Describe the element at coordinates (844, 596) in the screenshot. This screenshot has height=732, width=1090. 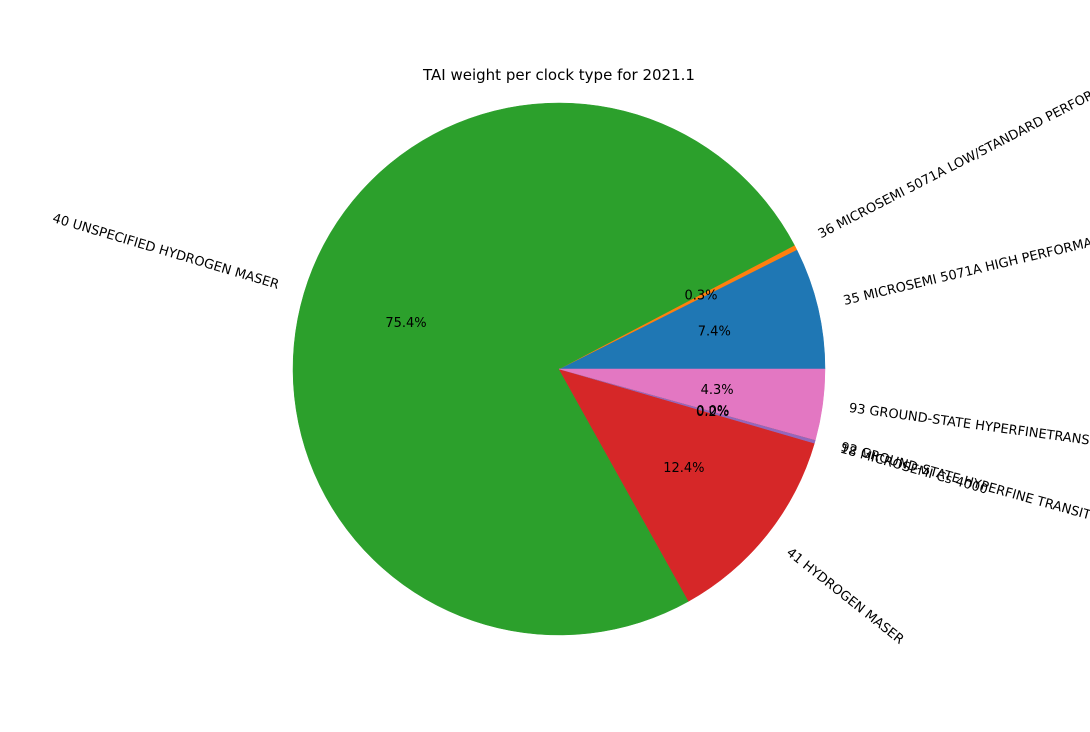
I see `slice-label-41-hydrogen-maser: 41 HYDROGEN MASER` at that location.